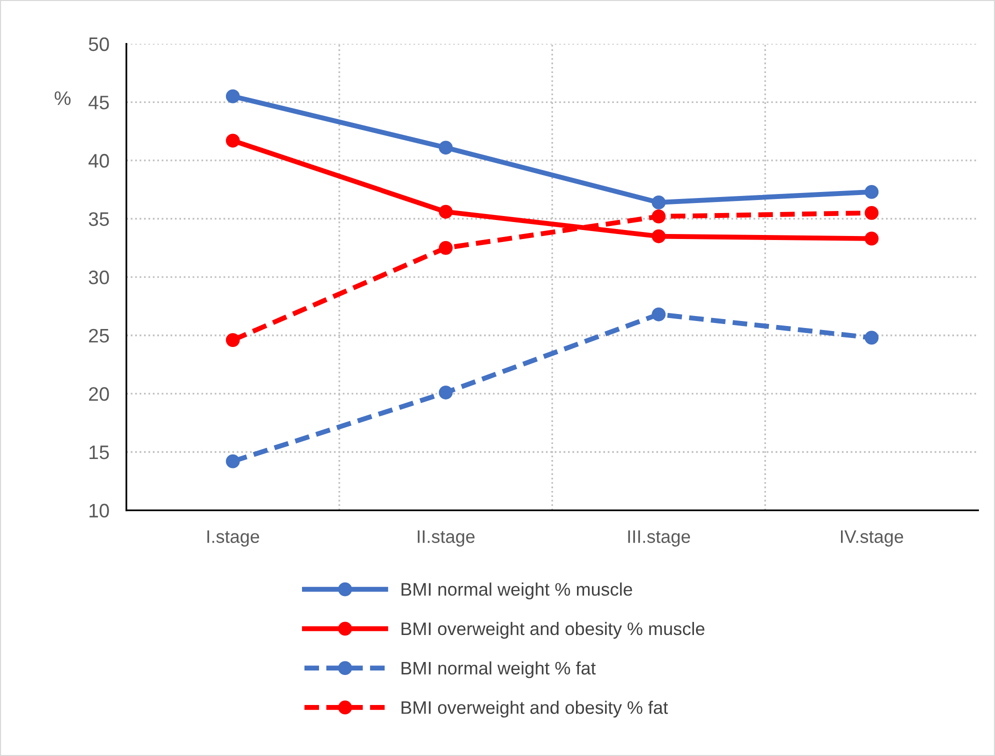  I want to click on x-tick-label: III.stage, so click(659, 538).